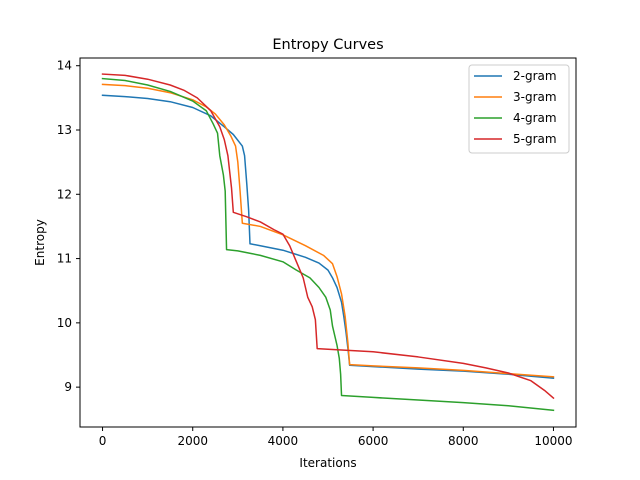 The height and width of the screenshot is (480, 640). What do you see at coordinates (40, 242) in the screenshot?
I see `y-axis-label: Entropy` at bounding box center [40, 242].